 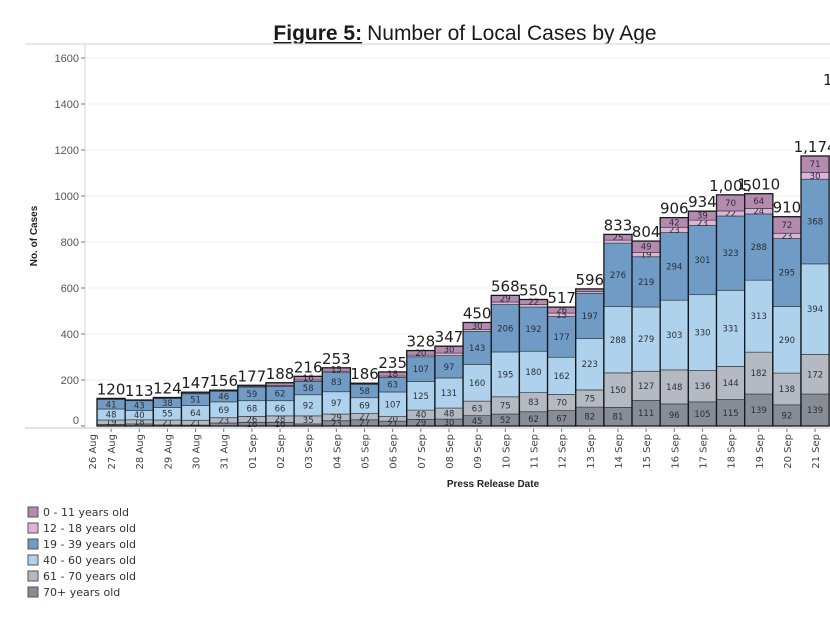 What do you see at coordinates (308, 421) in the screenshot?
I see `segment-label: 35` at bounding box center [308, 421].